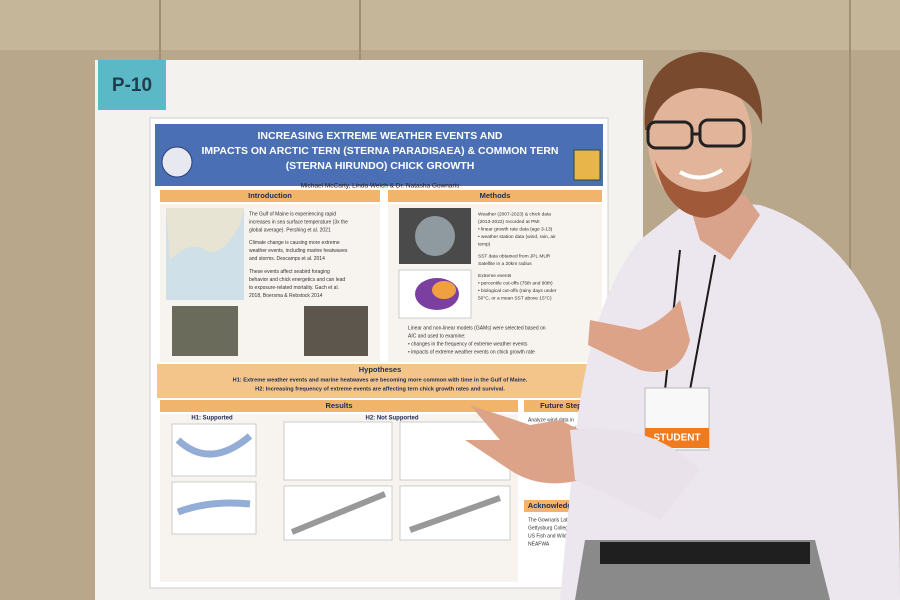 This screenshot has width=900, height=600. I want to click on poster-text-line: temp), so click(484, 244).